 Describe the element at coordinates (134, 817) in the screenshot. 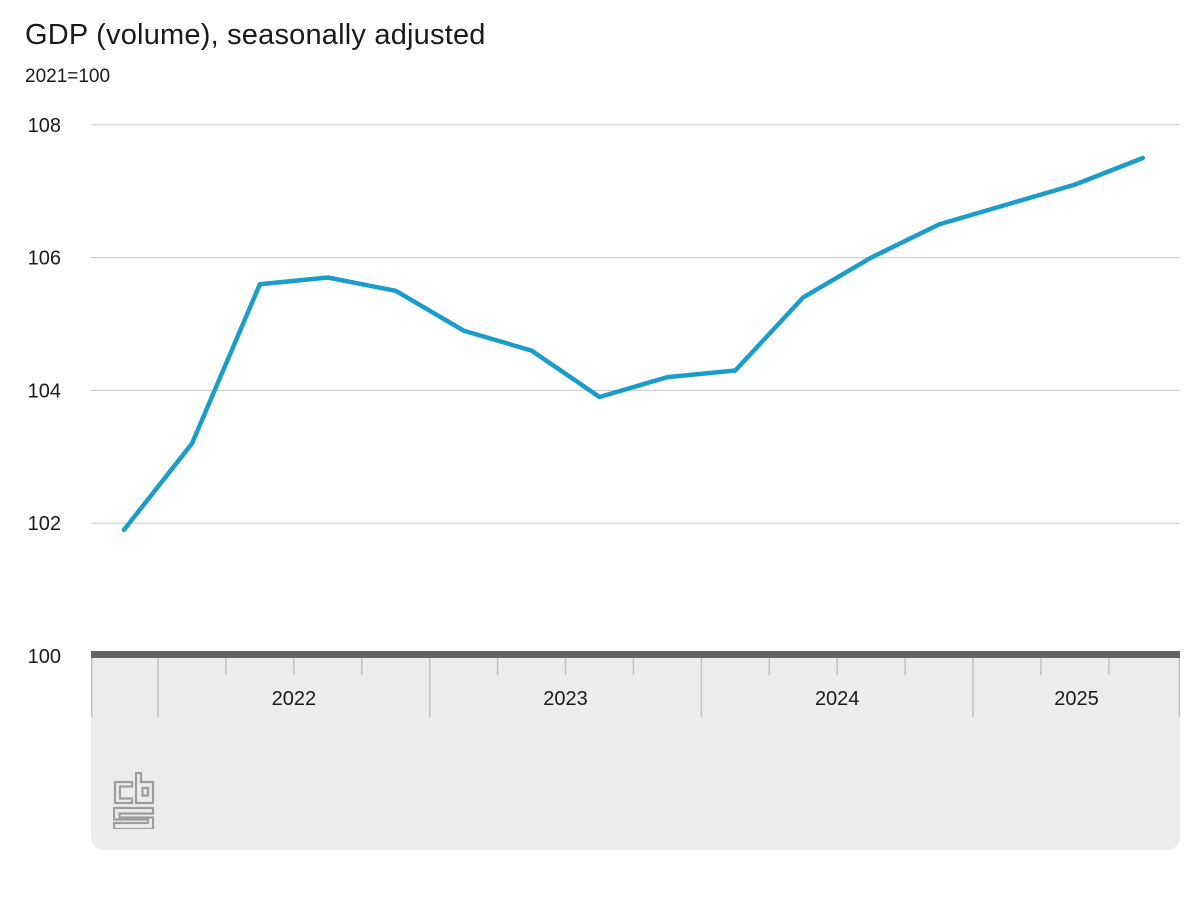

I see `cbs-logo-letter-s` at that location.